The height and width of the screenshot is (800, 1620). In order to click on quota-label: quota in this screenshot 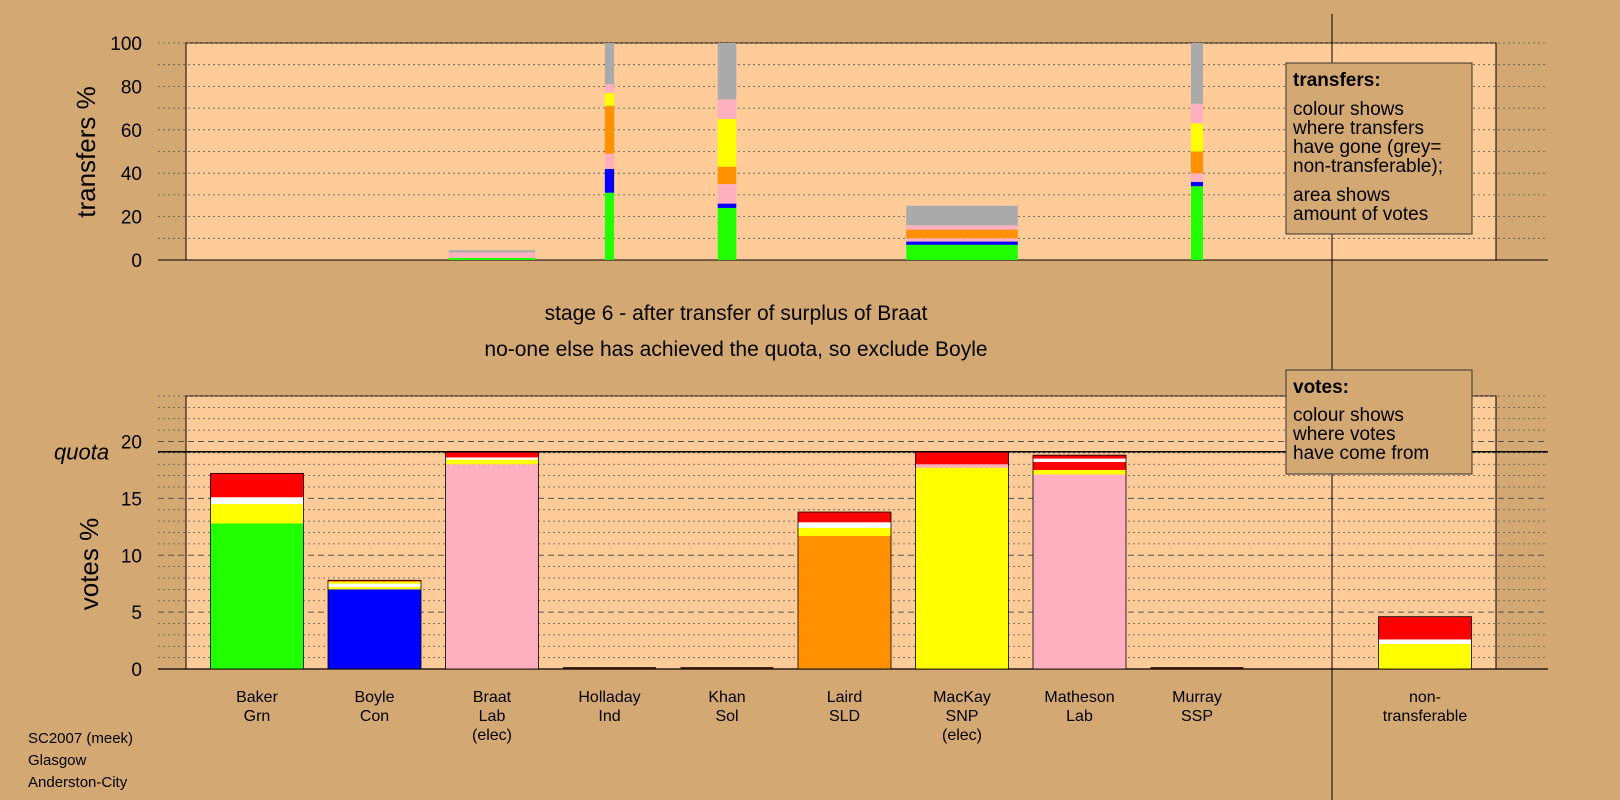, I will do `click(81, 452)`.